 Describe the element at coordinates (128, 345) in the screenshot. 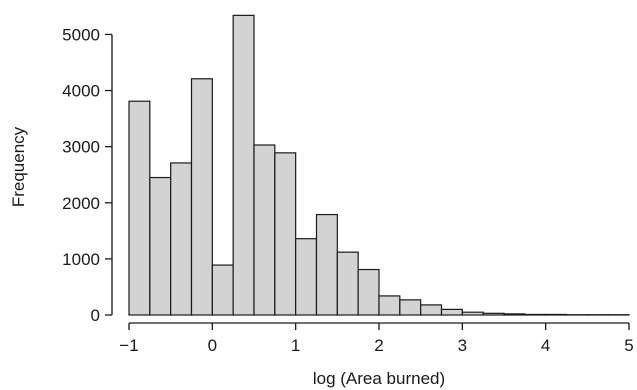

I see `x-tick-label: −1` at that location.